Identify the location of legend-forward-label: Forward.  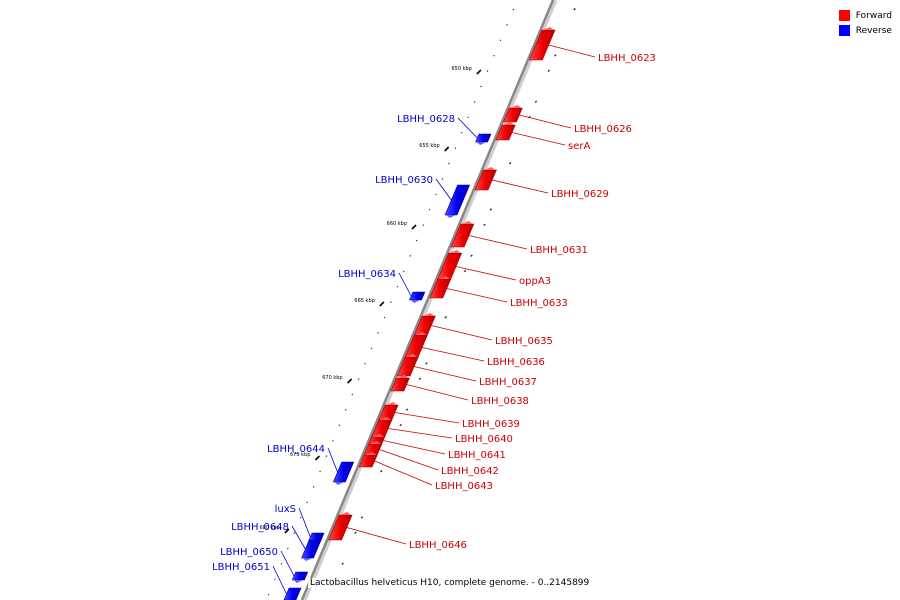
(873, 15).